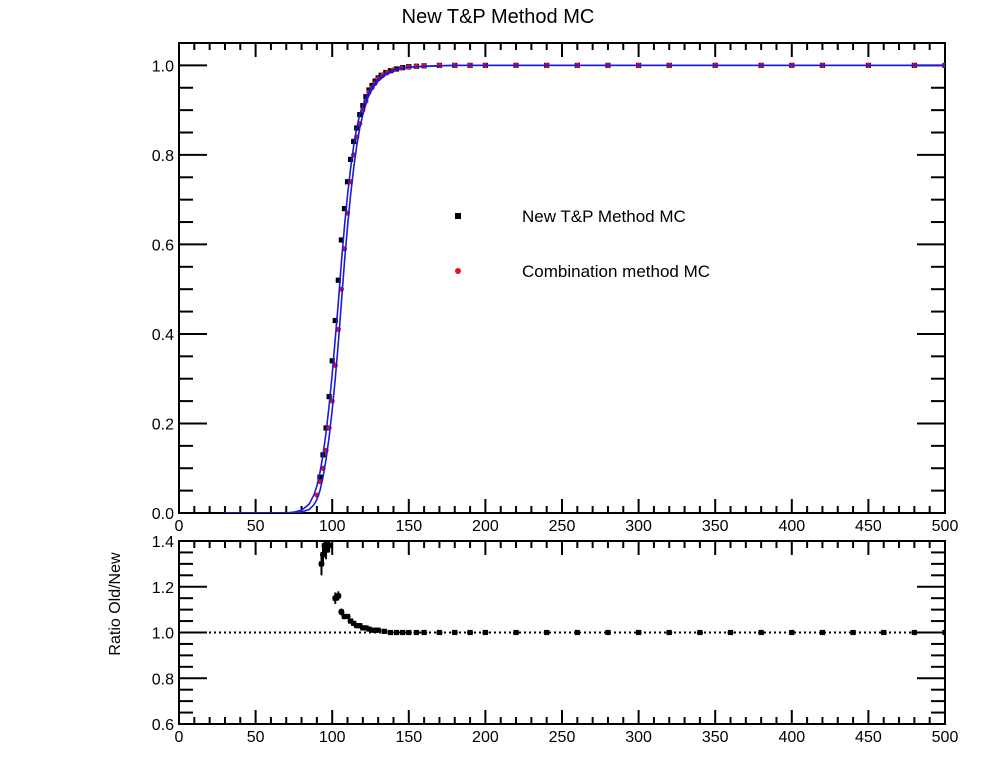  What do you see at coordinates (458, 216) in the screenshot?
I see `legend-marker-square-icon` at bounding box center [458, 216].